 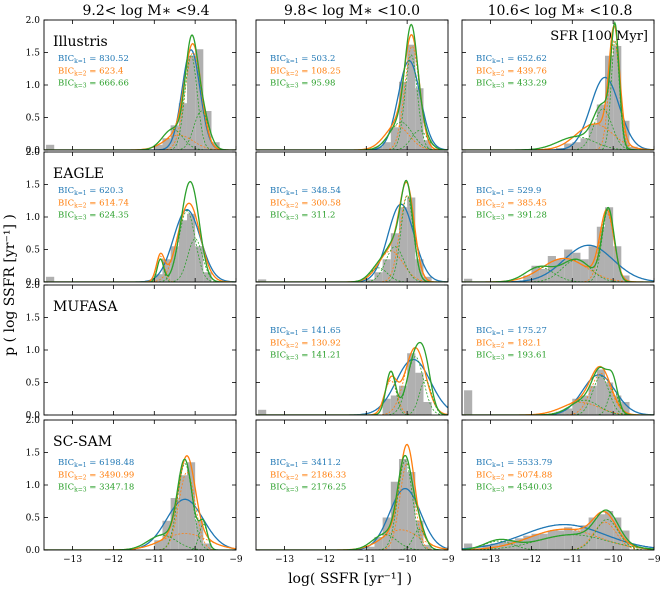 What do you see at coordinates (96, 475) in the screenshot?
I see `bic-k2: BICk=2 = 3490.99` at bounding box center [96, 475].